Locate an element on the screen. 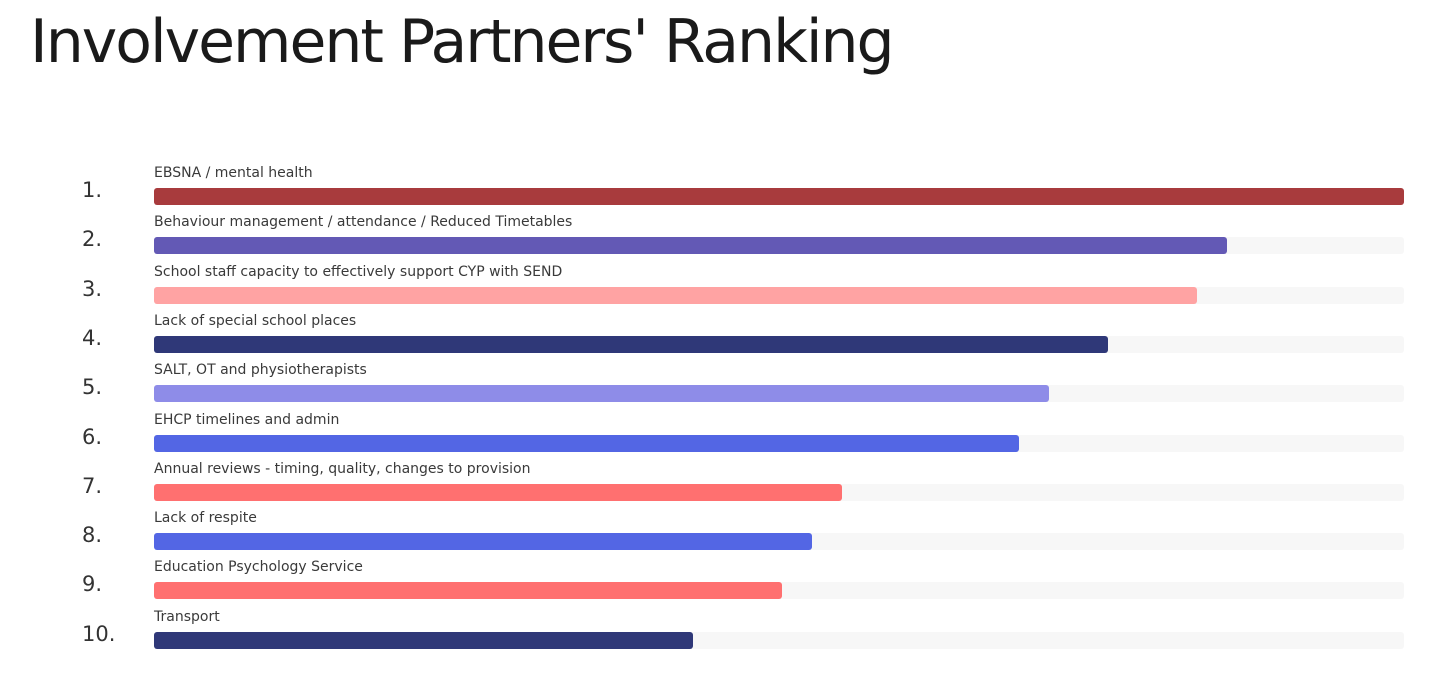 Image resolution: width=1453 pixels, height=678 pixels. category-label: Transport is located at coordinates (187, 616).